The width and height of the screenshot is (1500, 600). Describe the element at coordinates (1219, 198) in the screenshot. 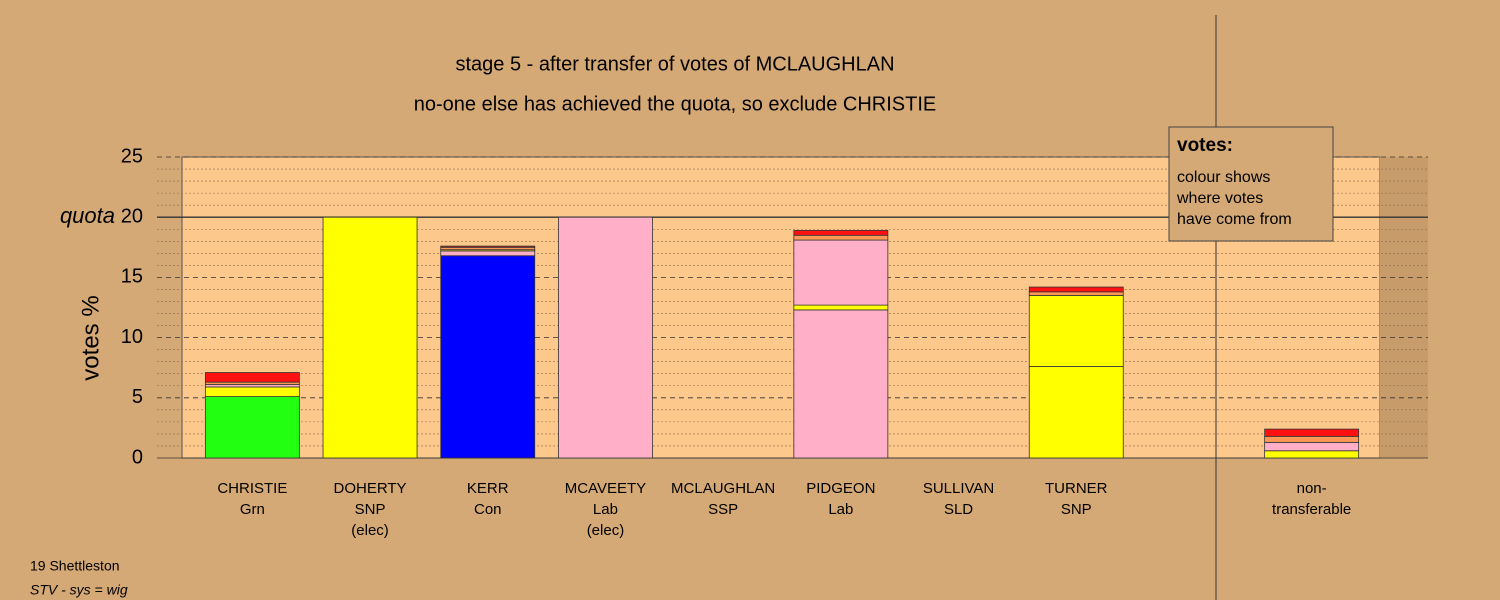

I see `legend-text: where votes` at that location.